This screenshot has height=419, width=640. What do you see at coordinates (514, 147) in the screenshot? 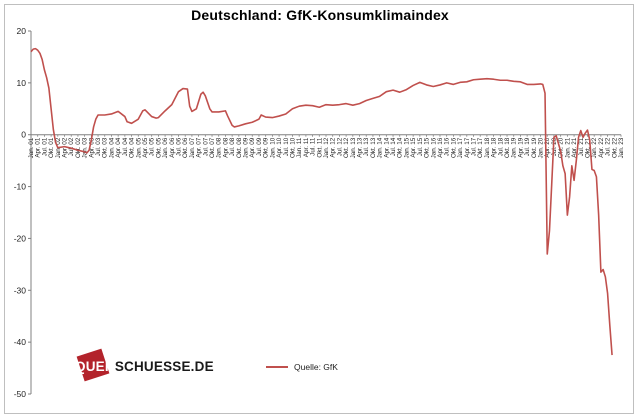
I see `x-tick-label: Jan. 19` at bounding box center [514, 147].